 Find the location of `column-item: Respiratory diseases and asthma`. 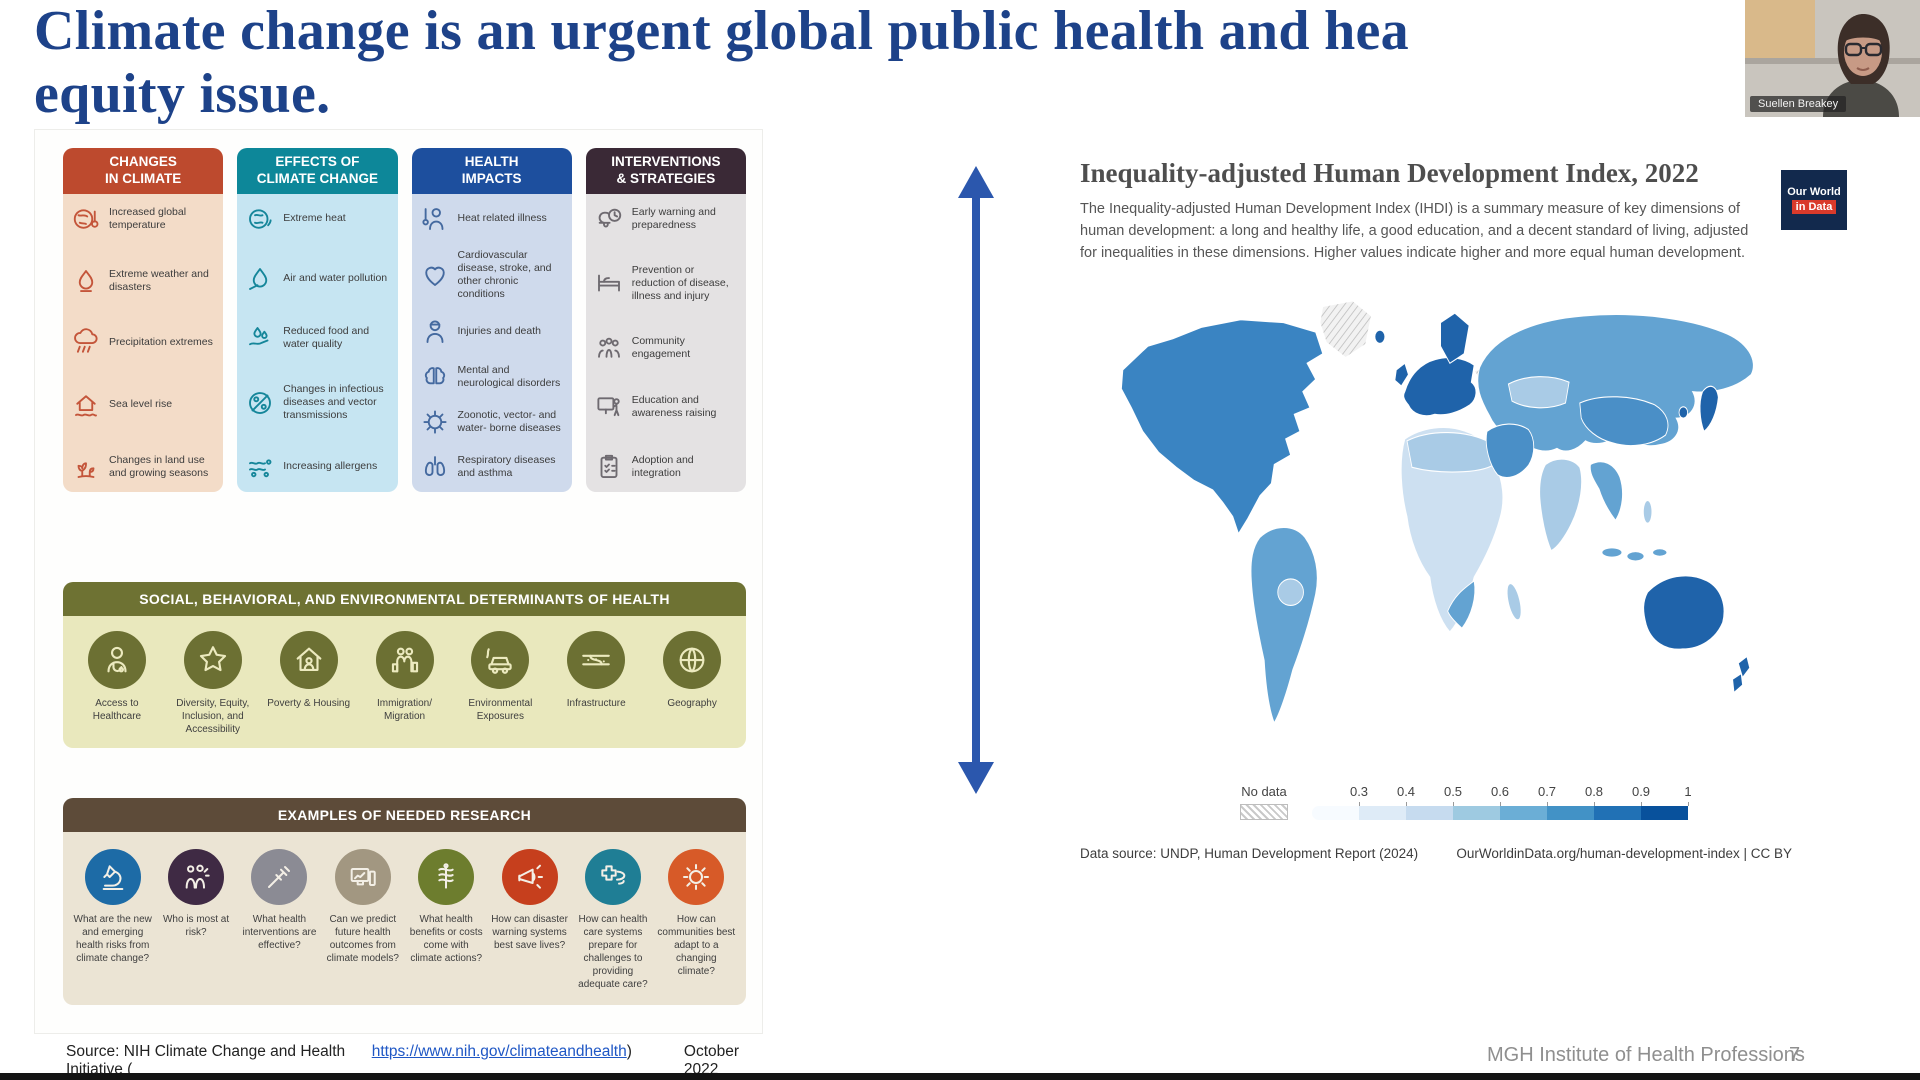

column-item: Respiratory diseases and asthma is located at coordinates (492, 467).